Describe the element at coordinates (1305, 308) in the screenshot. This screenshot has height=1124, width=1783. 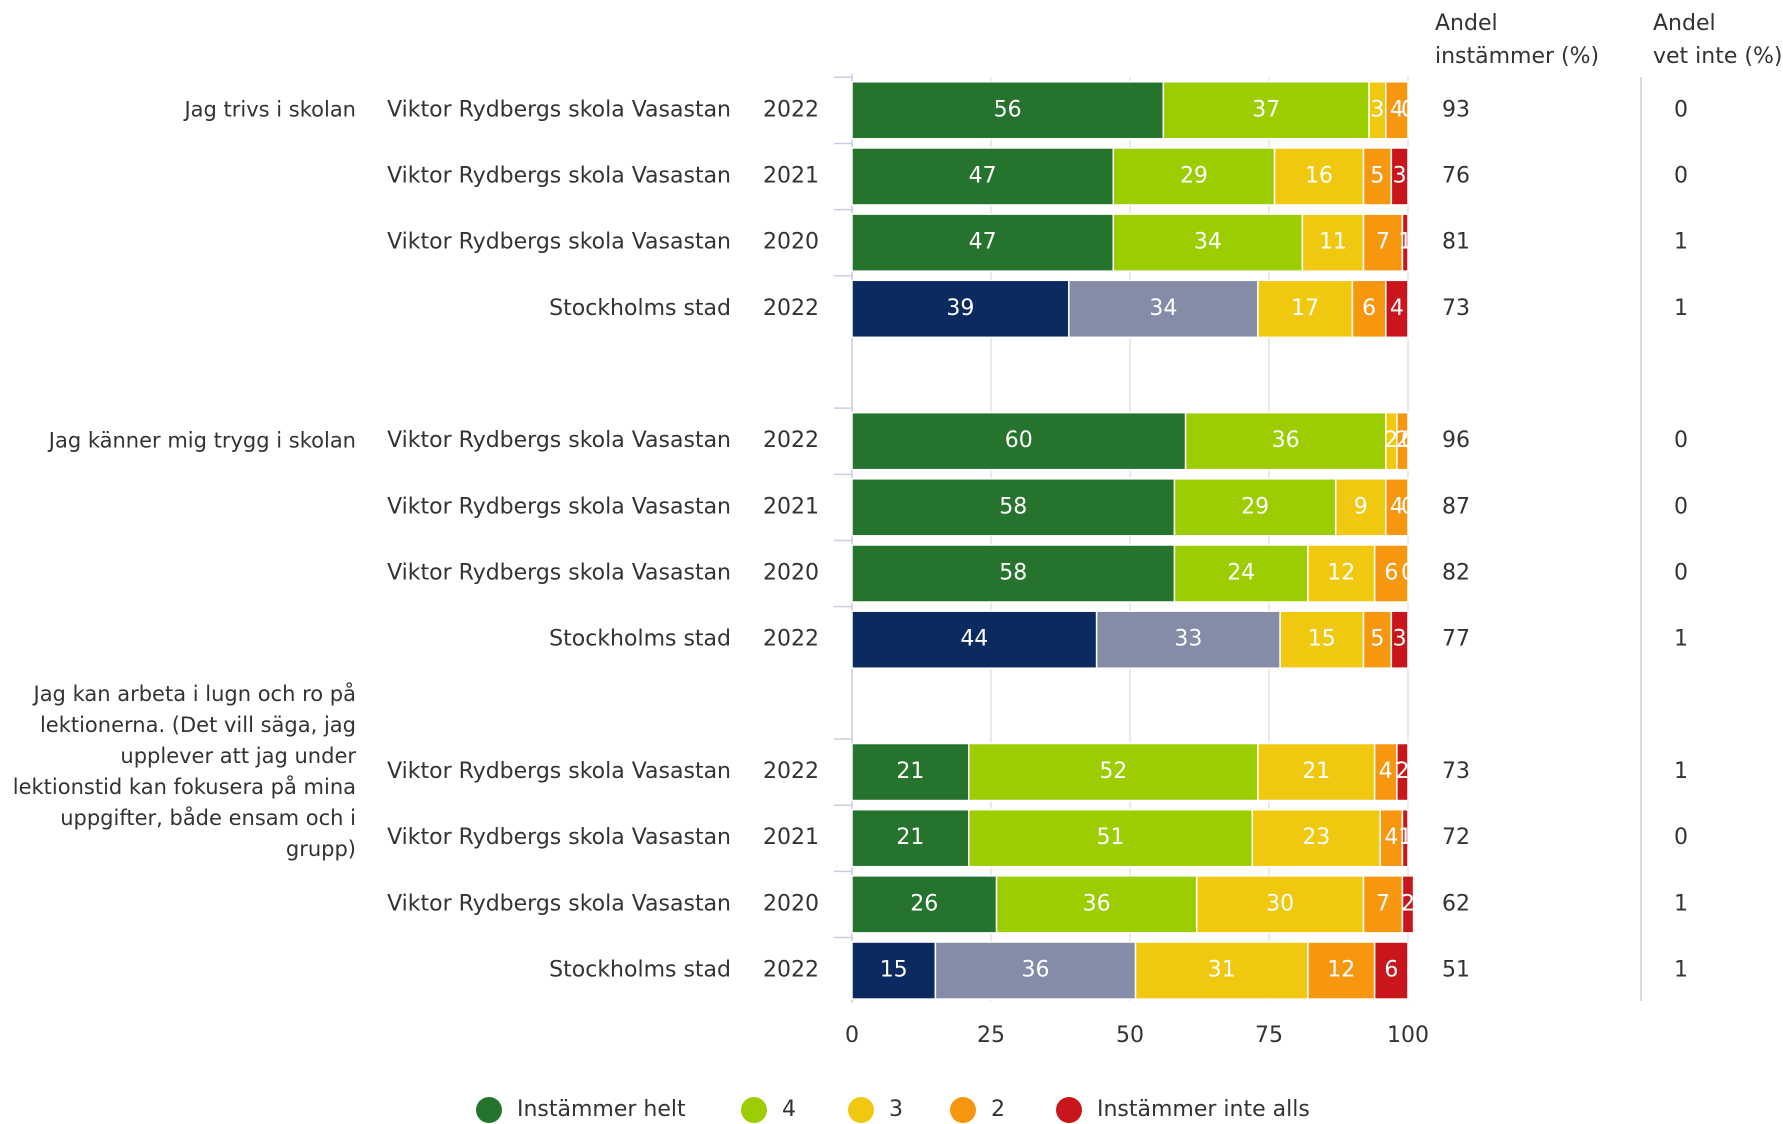
I see `data-label: 17` at that location.